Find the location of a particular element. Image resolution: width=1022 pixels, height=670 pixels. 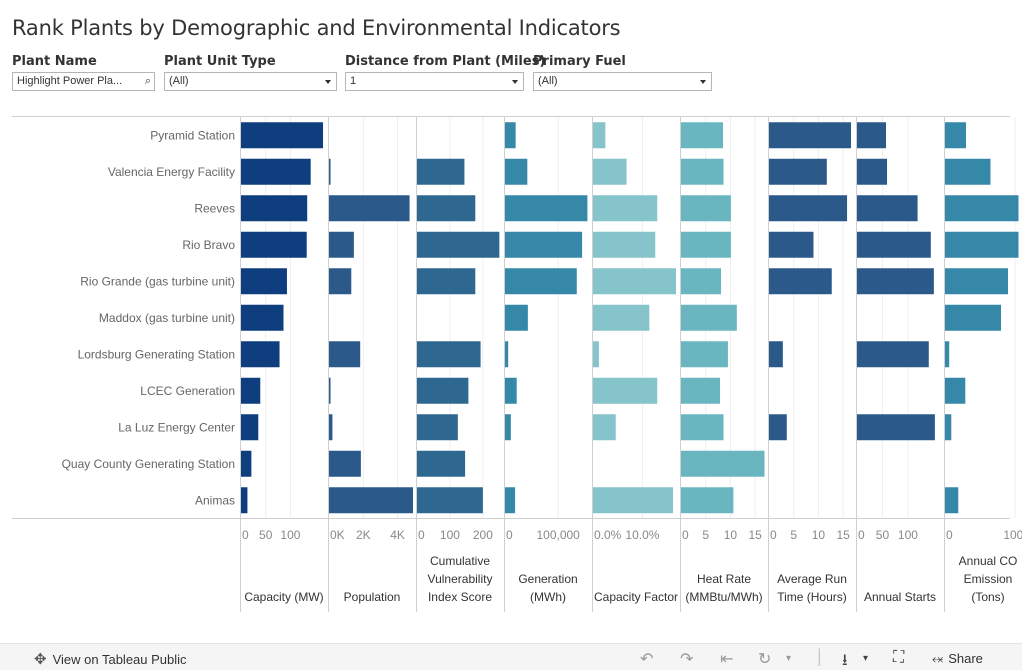

search-icon: ⌕ is located at coordinates (147, 81).